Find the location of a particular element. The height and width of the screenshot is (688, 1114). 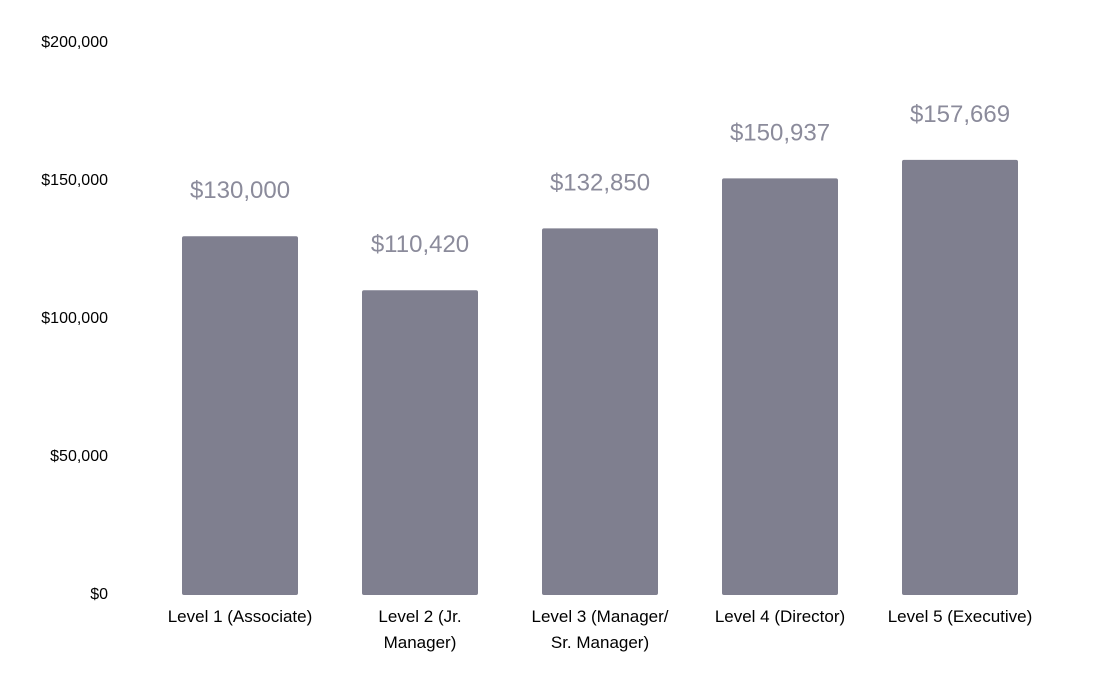

value-label: $157,669 is located at coordinates (960, 114).